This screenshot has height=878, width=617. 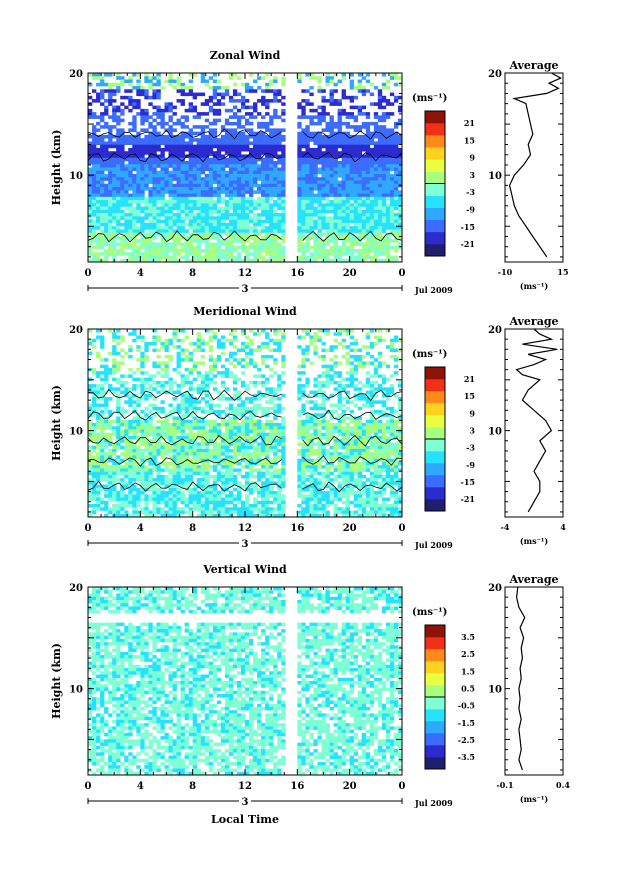 I want to click on colorbar-tick-label: 9, so click(x=472, y=158).